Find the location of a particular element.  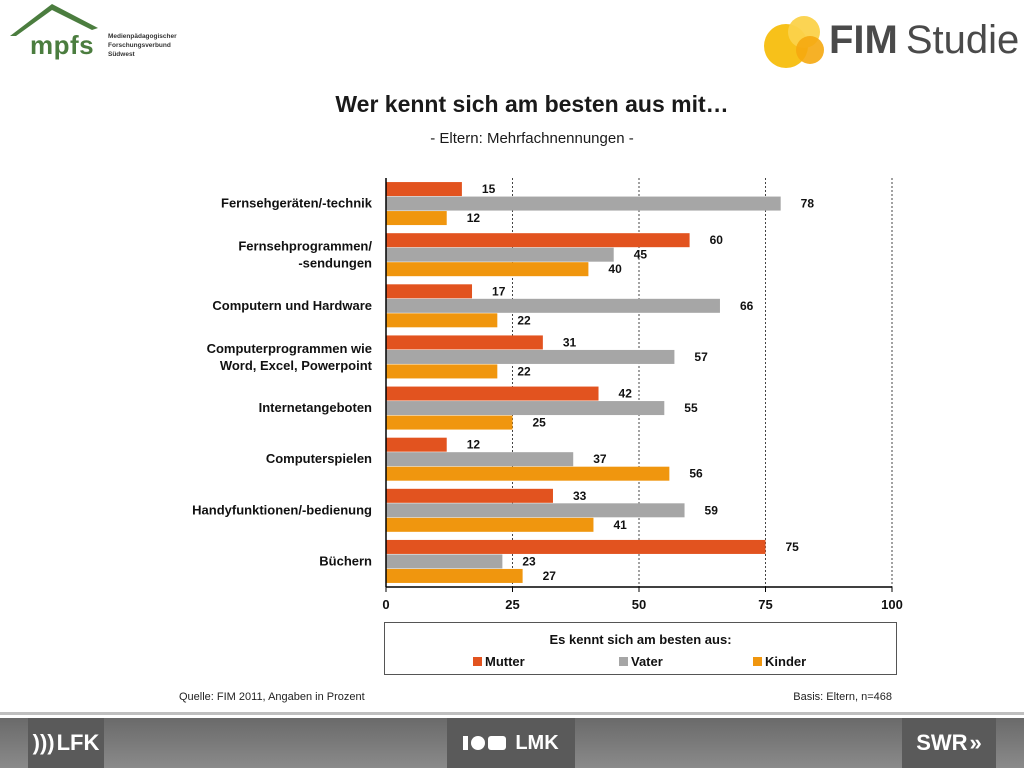

swr-chevrons-icon: » is located at coordinates (975, 742).